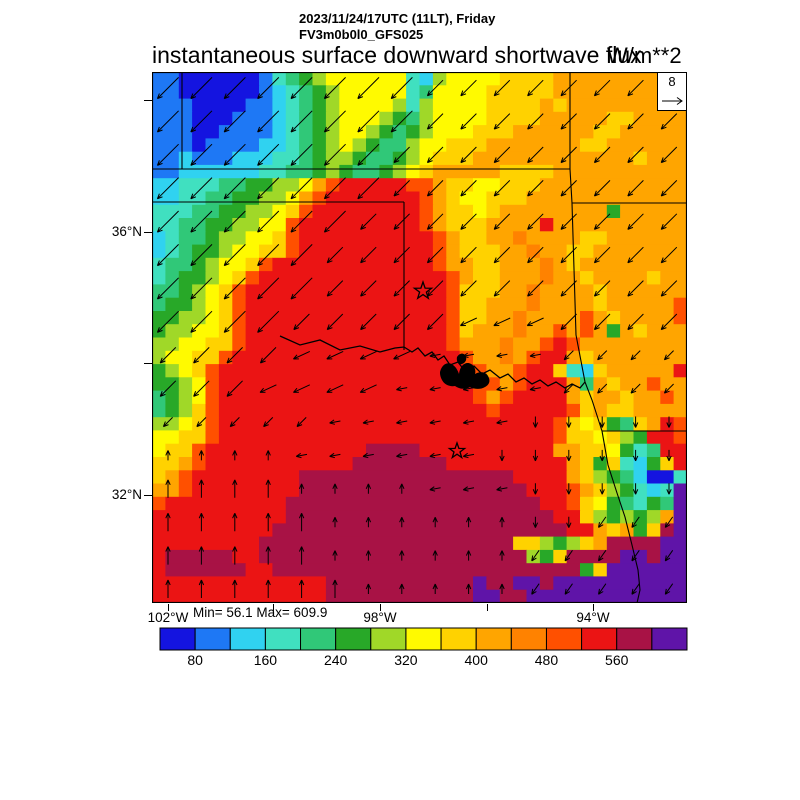  What do you see at coordinates (195, 660) in the screenshot?
I see `colorbar-tick-label: 80` at bounding box center [195, 660].